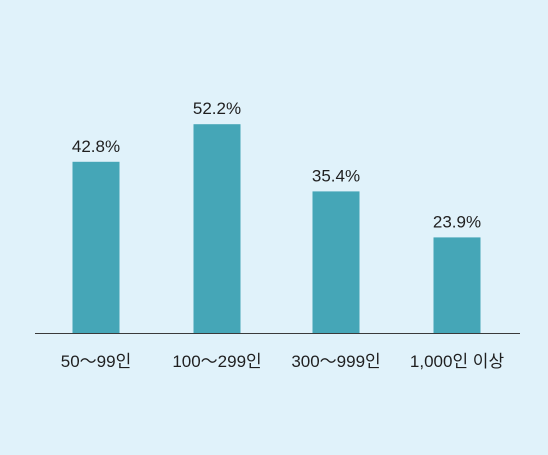  I want to click on tick-labels-layer: 50～99인 100～299인 300～999인 1,000인 이상, so click(283, 361).